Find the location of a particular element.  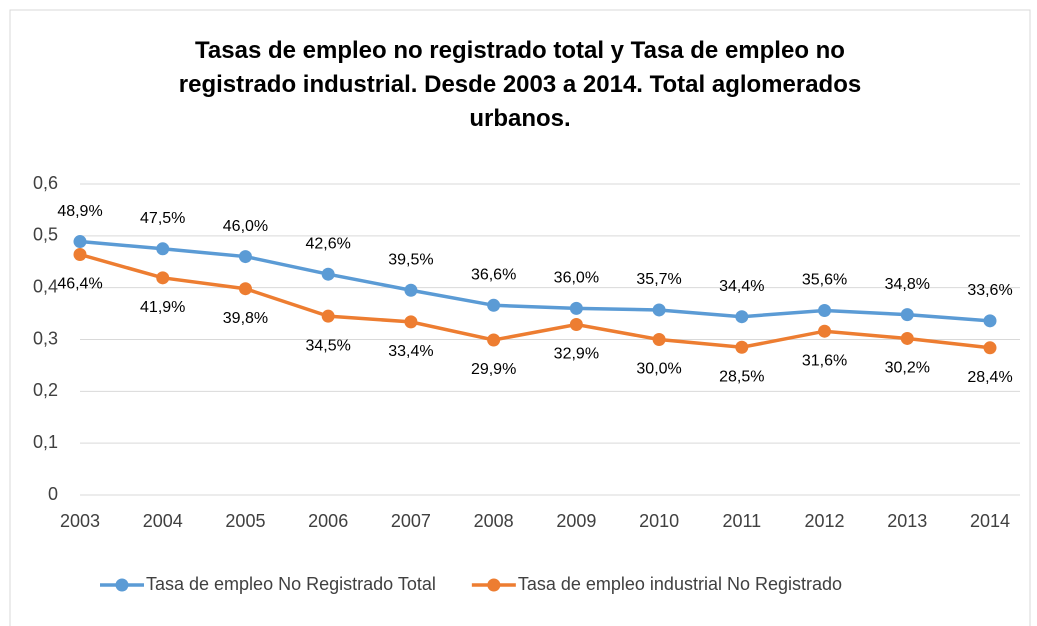

data-label: 33,4% is located at coordinates (410, 351).